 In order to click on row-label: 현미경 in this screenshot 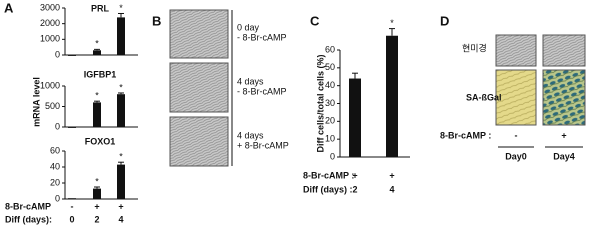, I will do `click(474, 47)`.